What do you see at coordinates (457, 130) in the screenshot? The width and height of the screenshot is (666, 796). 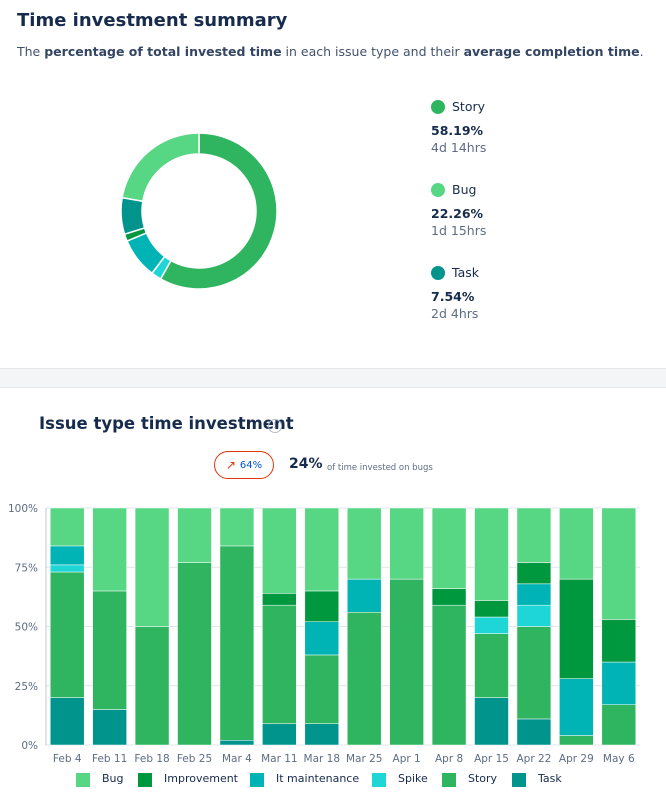 I see `summary-legend-percent: 58.19%` at bounding box center [457, 130].